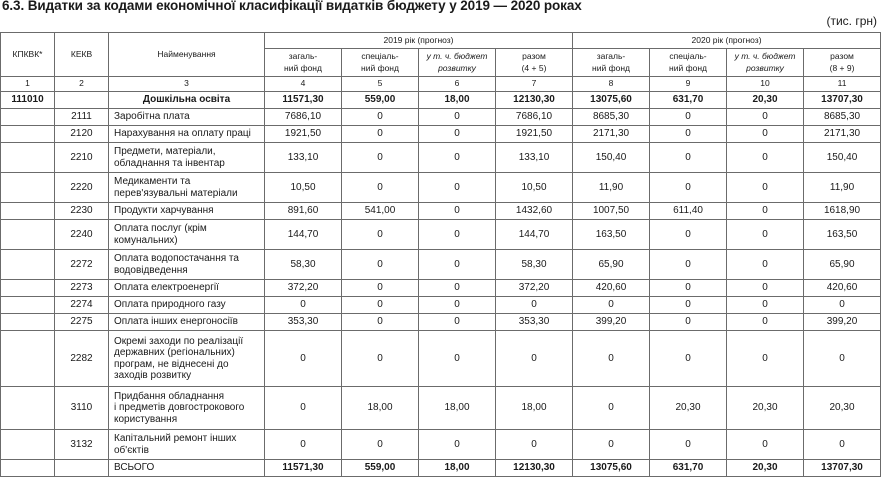 The image size is (881, 497). I want to click on header-total-2019: разом (4 + 5), so click(534, 62).